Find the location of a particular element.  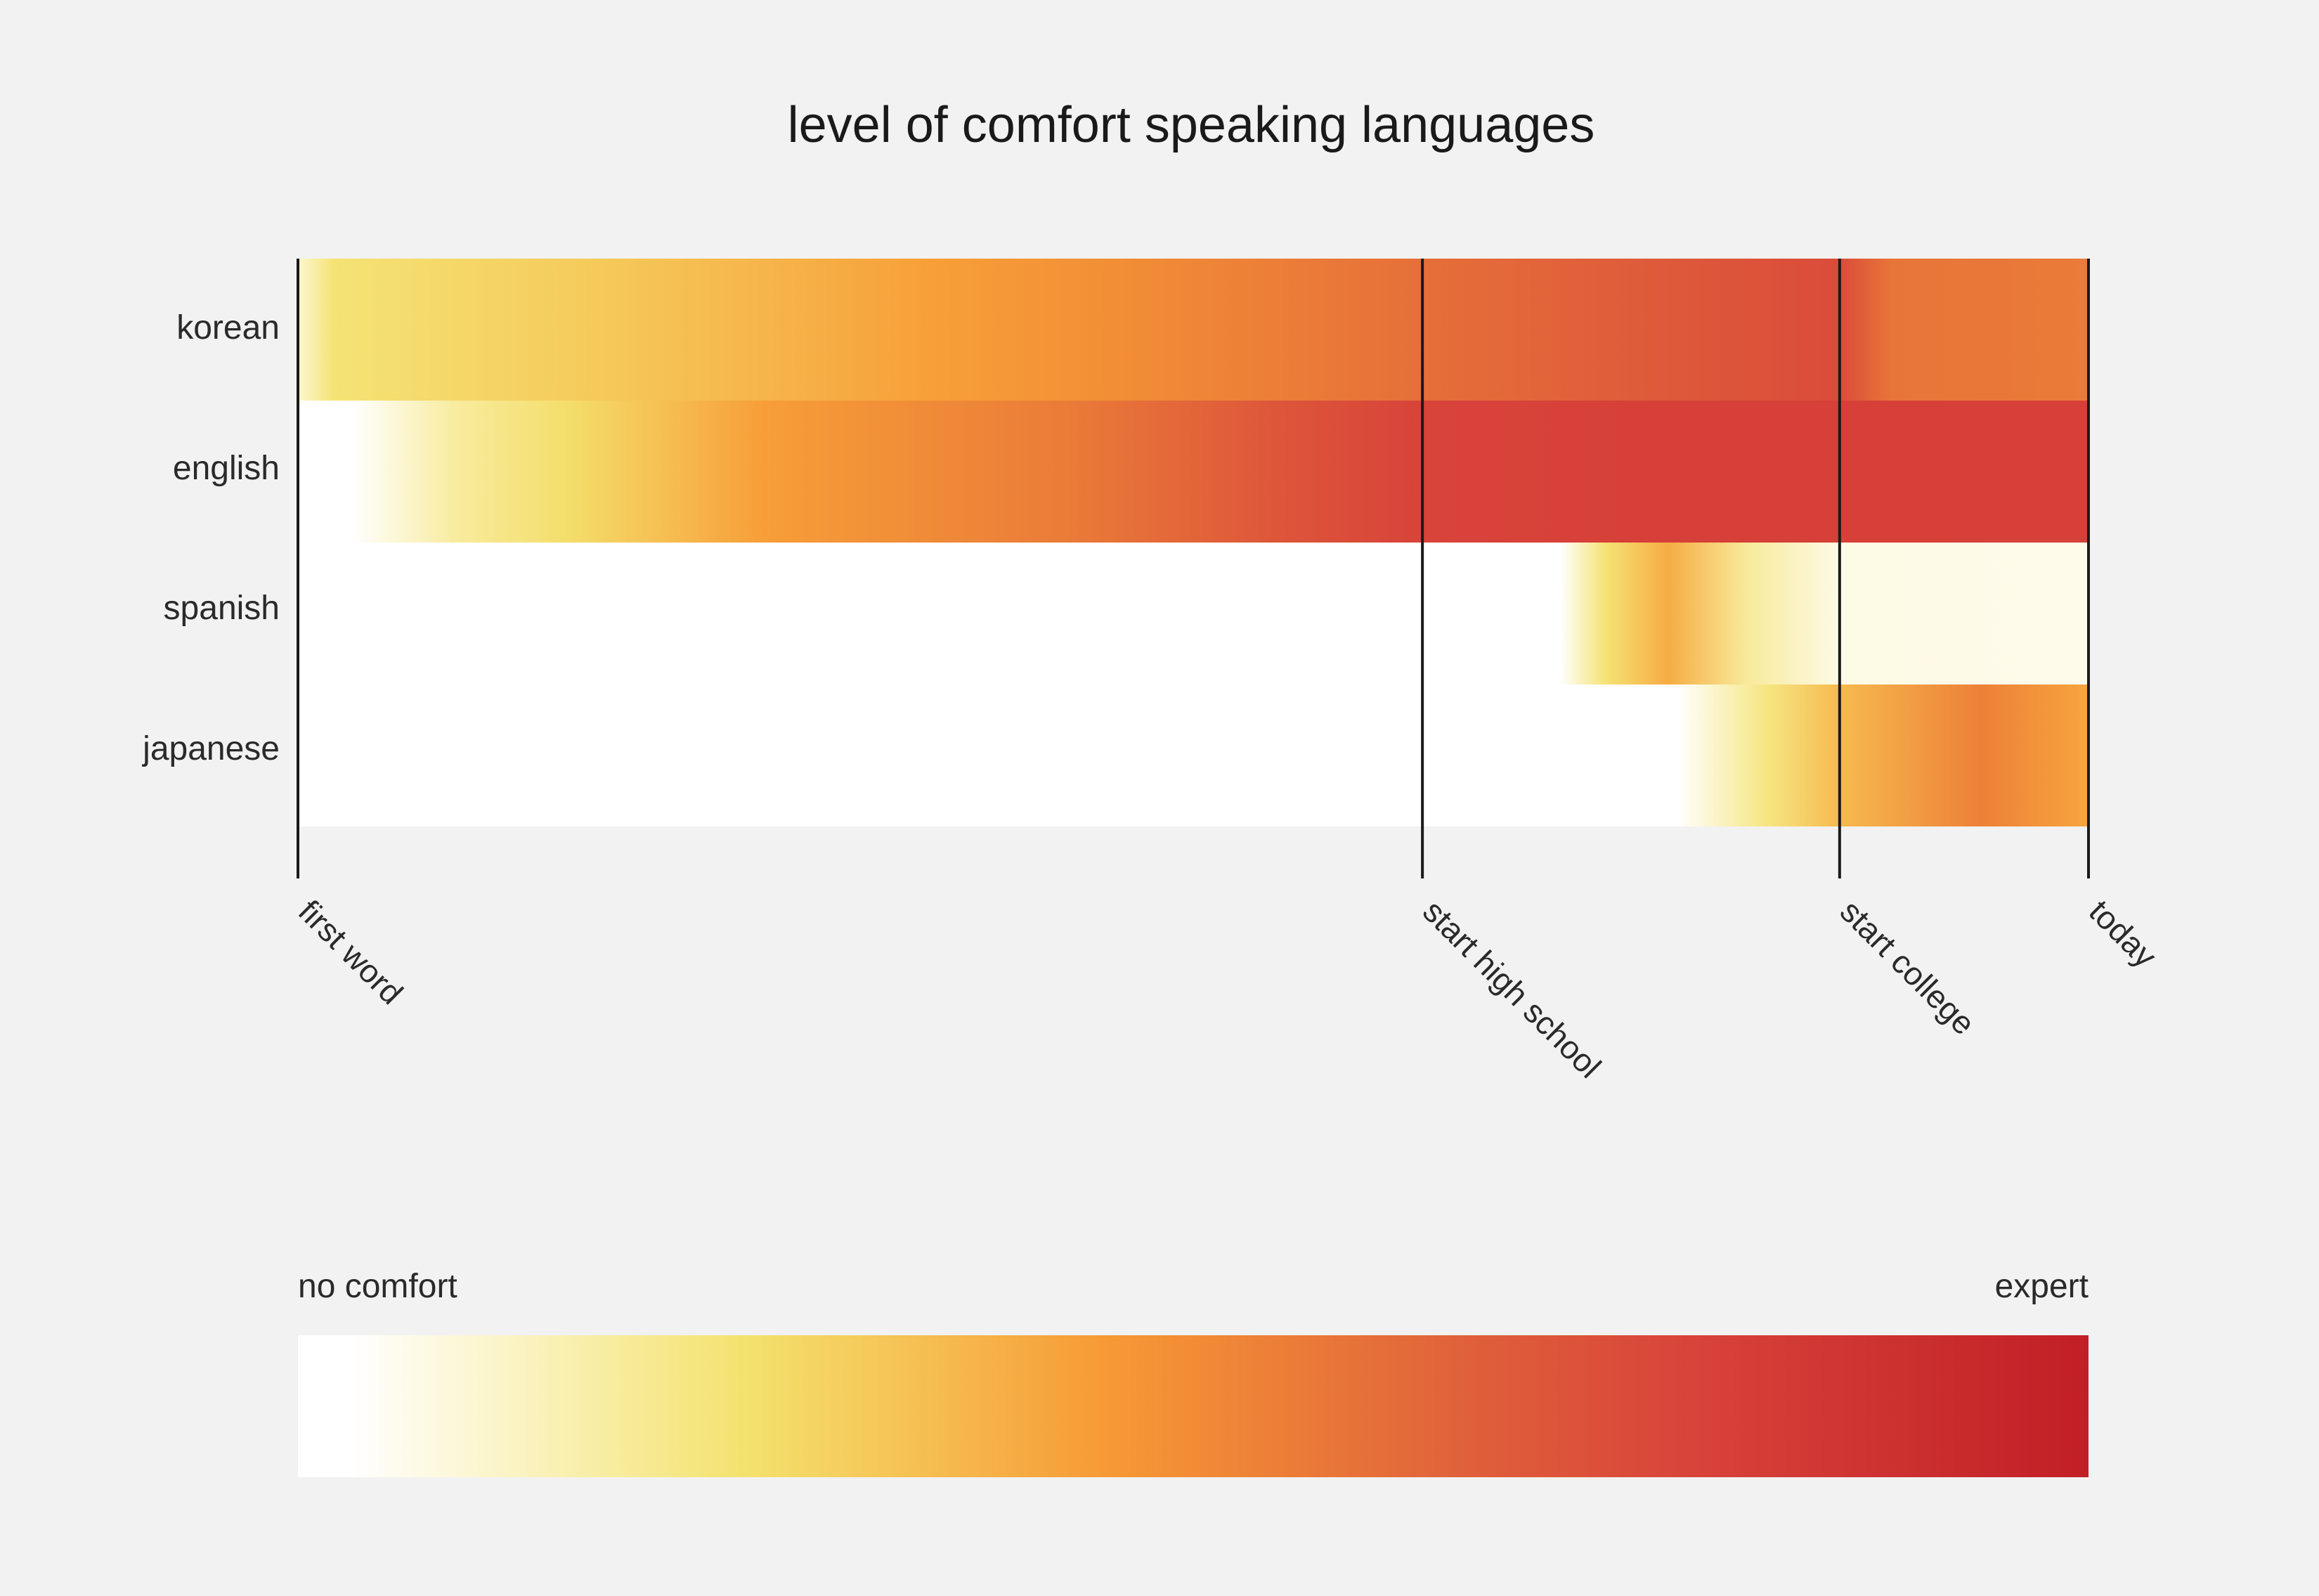

legend-color-bar is located at coordinates (1194, 1406).